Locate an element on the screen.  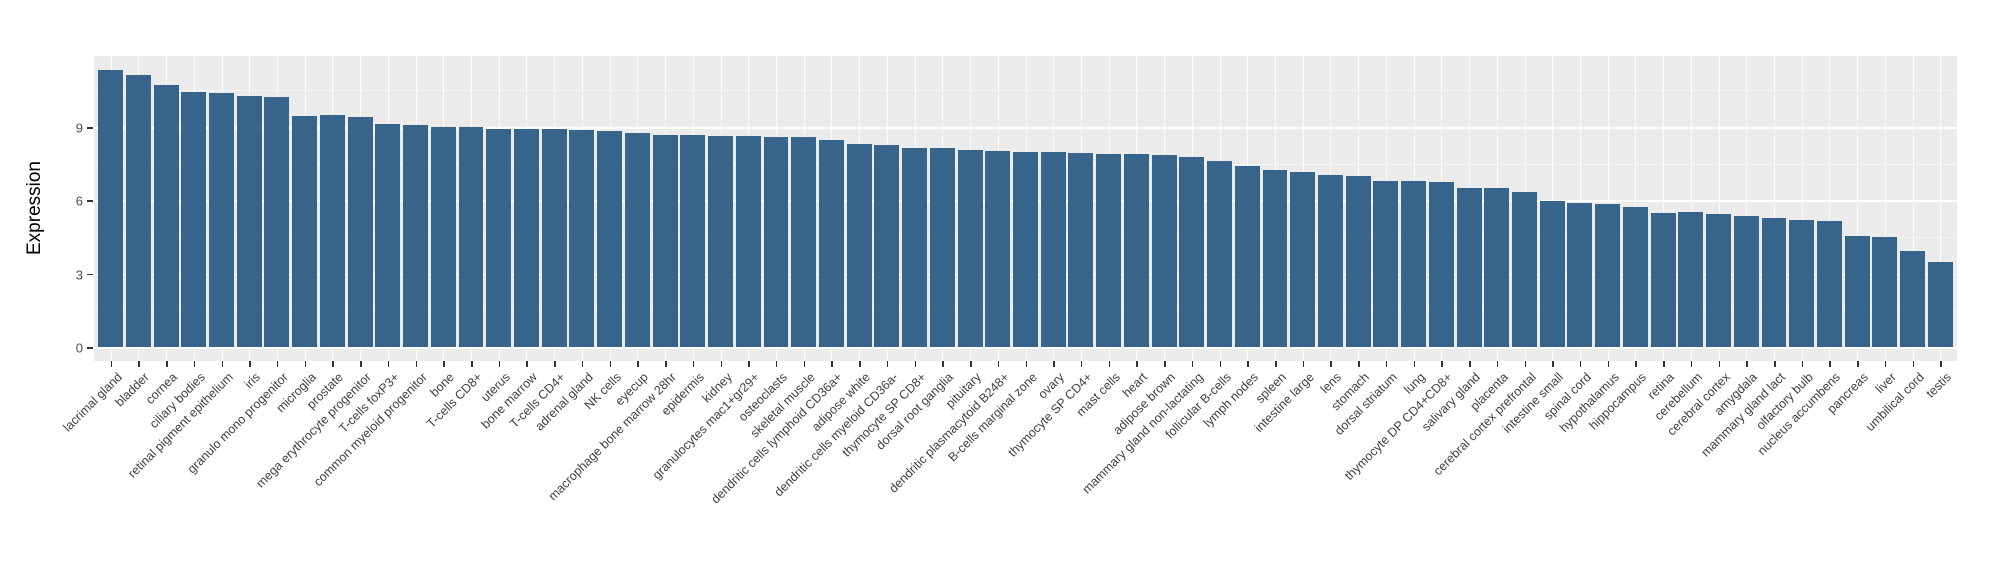
bar-dendritic-cells-myeloid-cd36a- is located at coordinates (887, 246).